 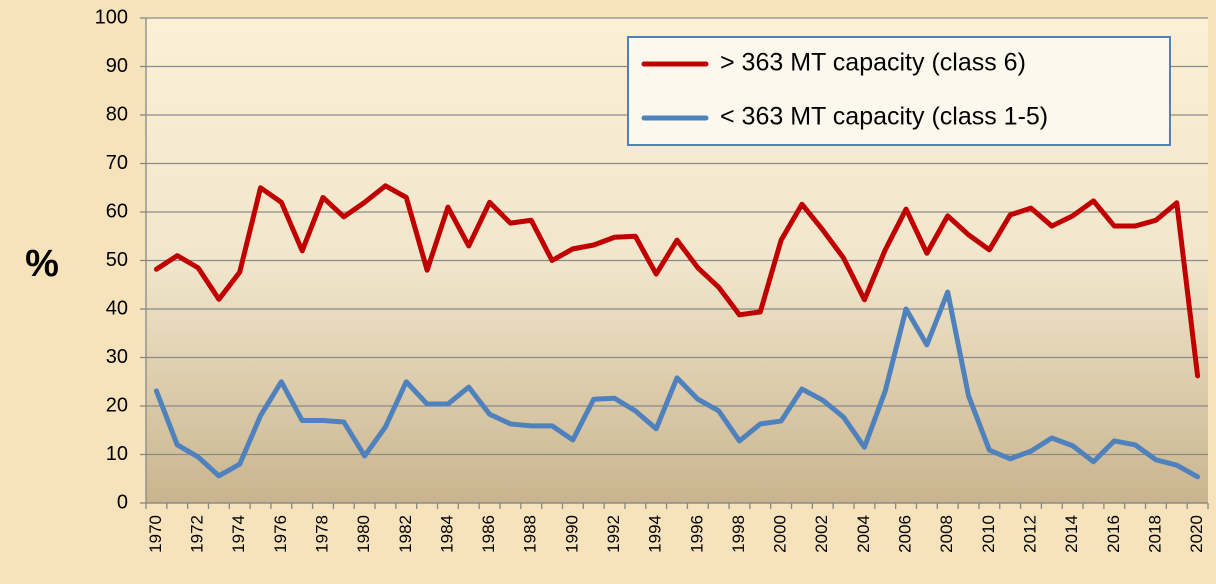 I want to click on y-tick-label: 80, so click(x=117, y=114).